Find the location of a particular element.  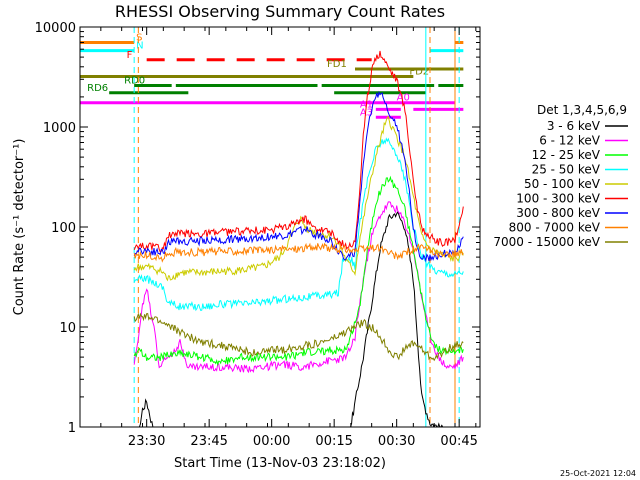

legend-label-3-6-kev: 3 - 6 keV is located at coordinates (574, 126).